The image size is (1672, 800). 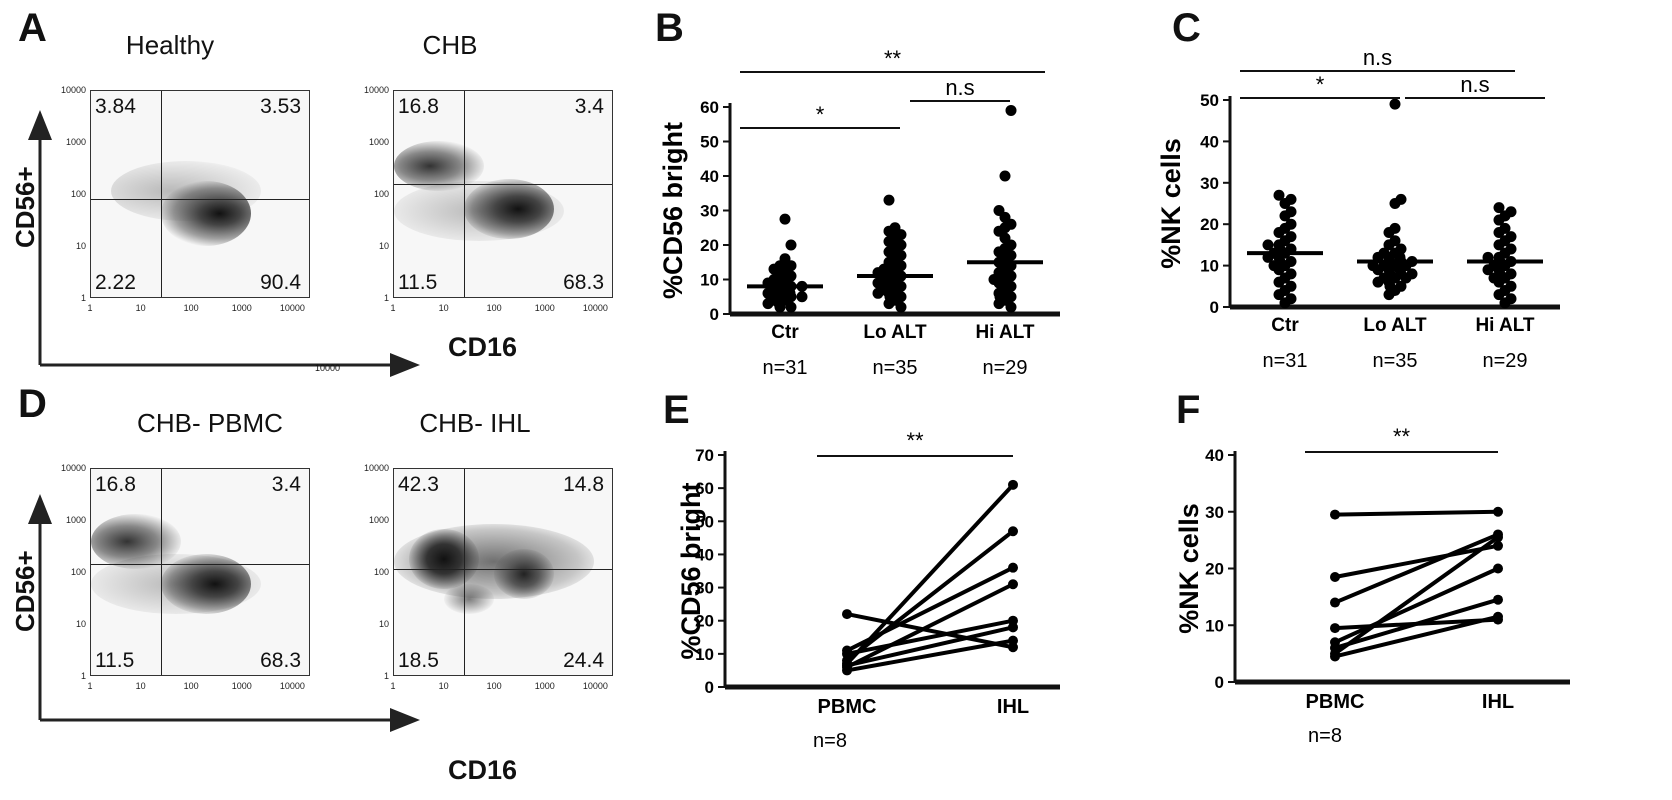 I want to click on y-tick-label: 1, so click(x=83, y=676).